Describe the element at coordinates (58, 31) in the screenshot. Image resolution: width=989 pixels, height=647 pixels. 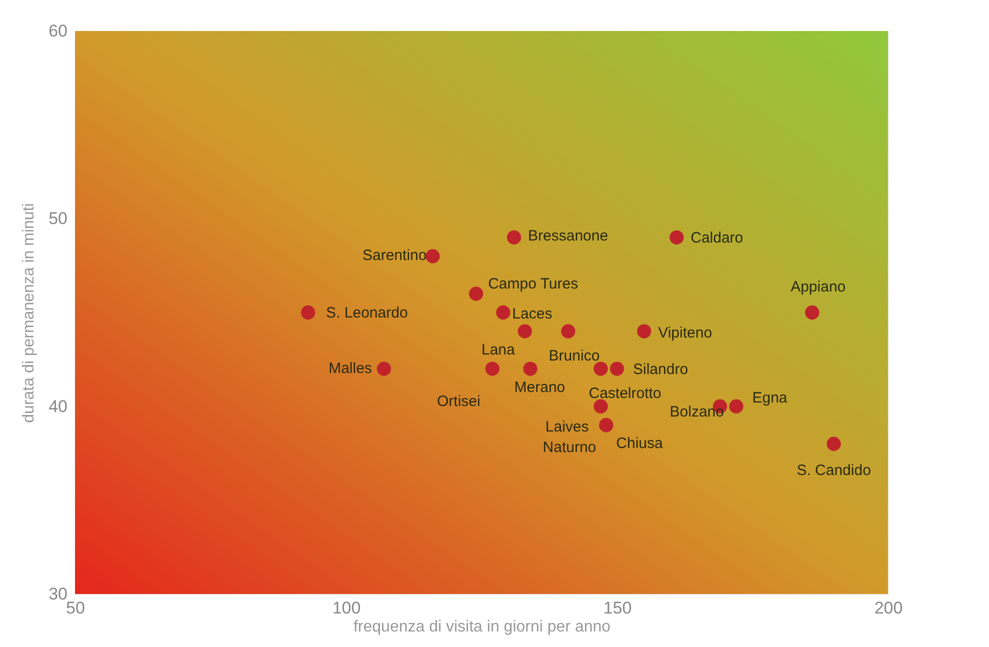
I see `y-tick-label: 60` at that location.